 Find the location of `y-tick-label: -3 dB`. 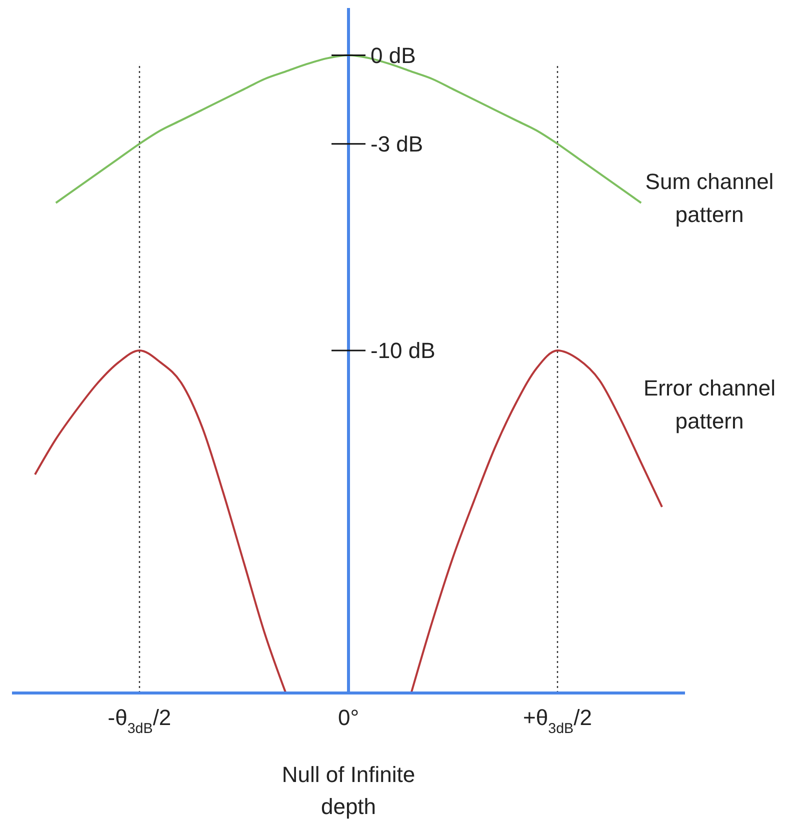

y-tick-label: -3 dB is located at coordinates (397, 144).